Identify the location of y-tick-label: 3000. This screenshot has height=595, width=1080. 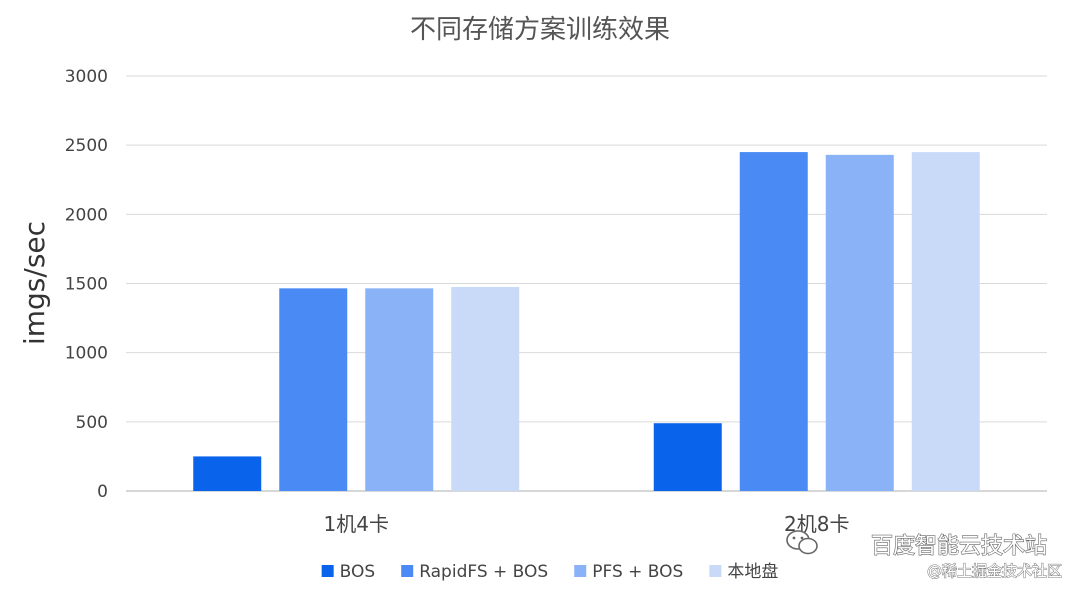
(86, 77).